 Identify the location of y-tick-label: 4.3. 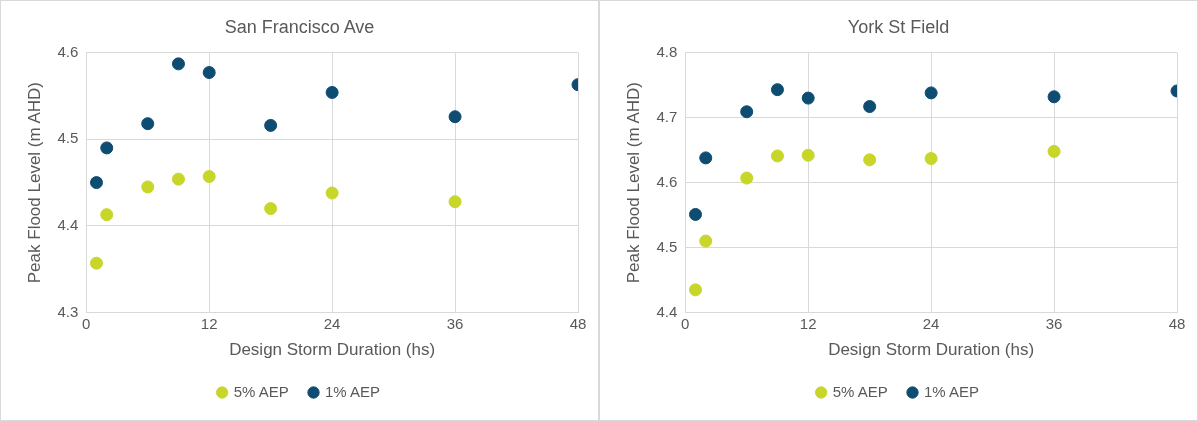
(68, 311).